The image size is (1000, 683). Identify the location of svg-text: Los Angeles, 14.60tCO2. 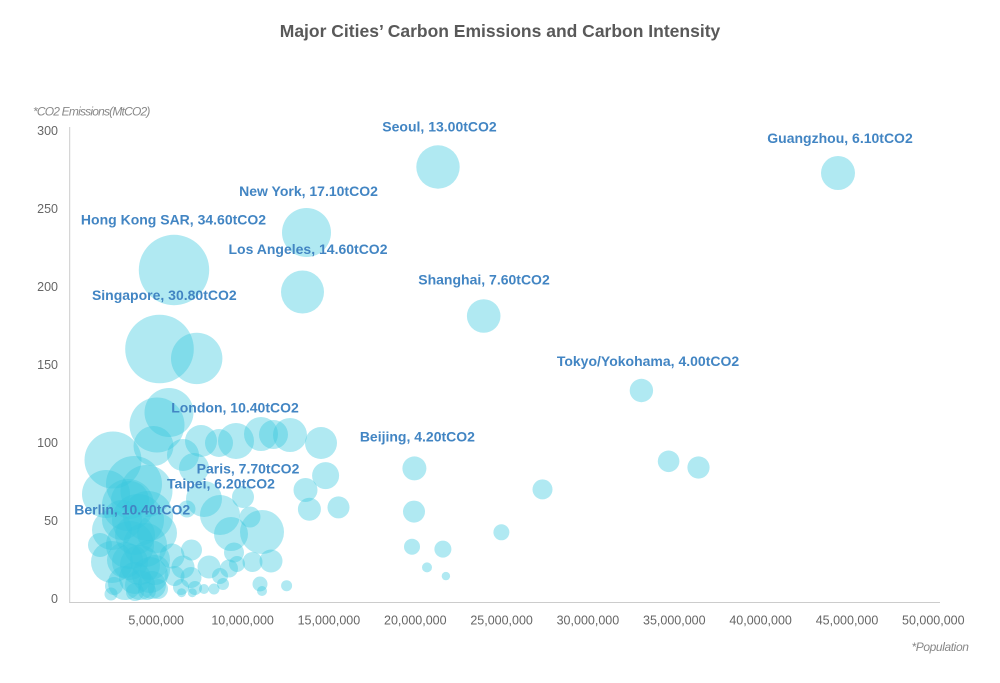
(308, 249).